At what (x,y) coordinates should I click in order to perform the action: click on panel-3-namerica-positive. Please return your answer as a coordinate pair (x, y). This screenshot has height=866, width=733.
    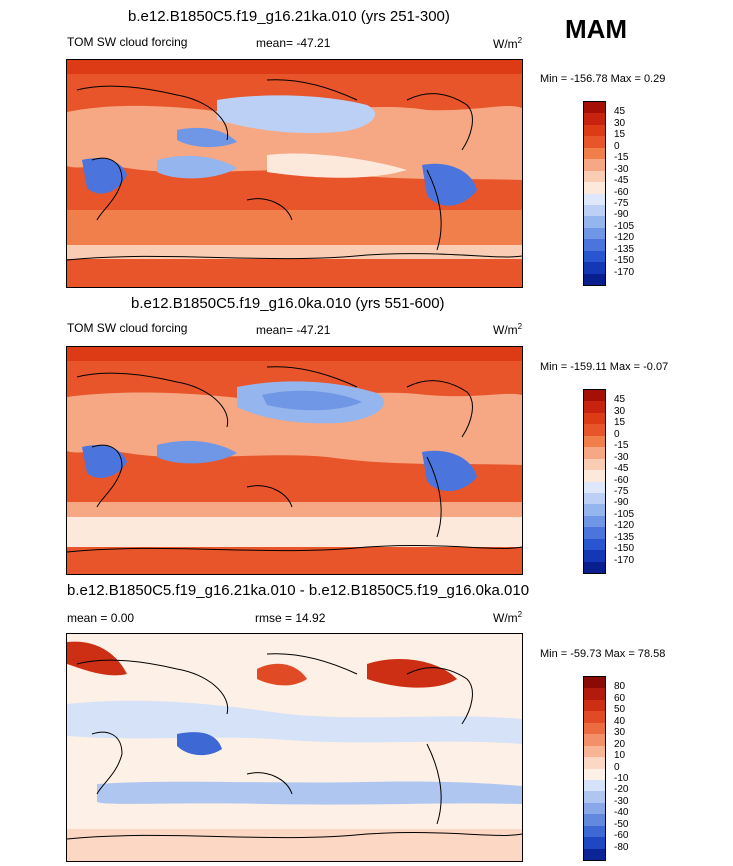
    Looking at the image, I should click on (412, 673).